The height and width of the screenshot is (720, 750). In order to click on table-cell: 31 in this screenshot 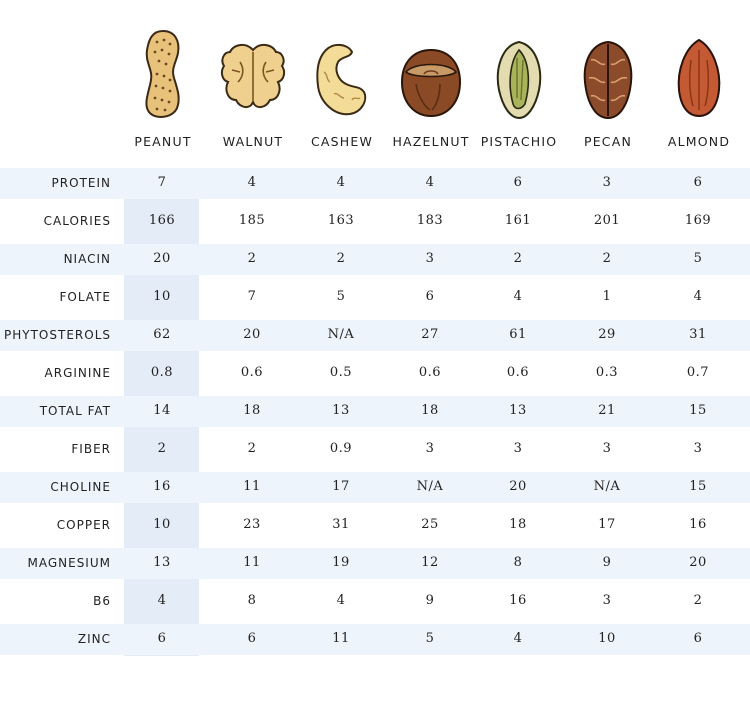, I will do `click(698, 334)`.